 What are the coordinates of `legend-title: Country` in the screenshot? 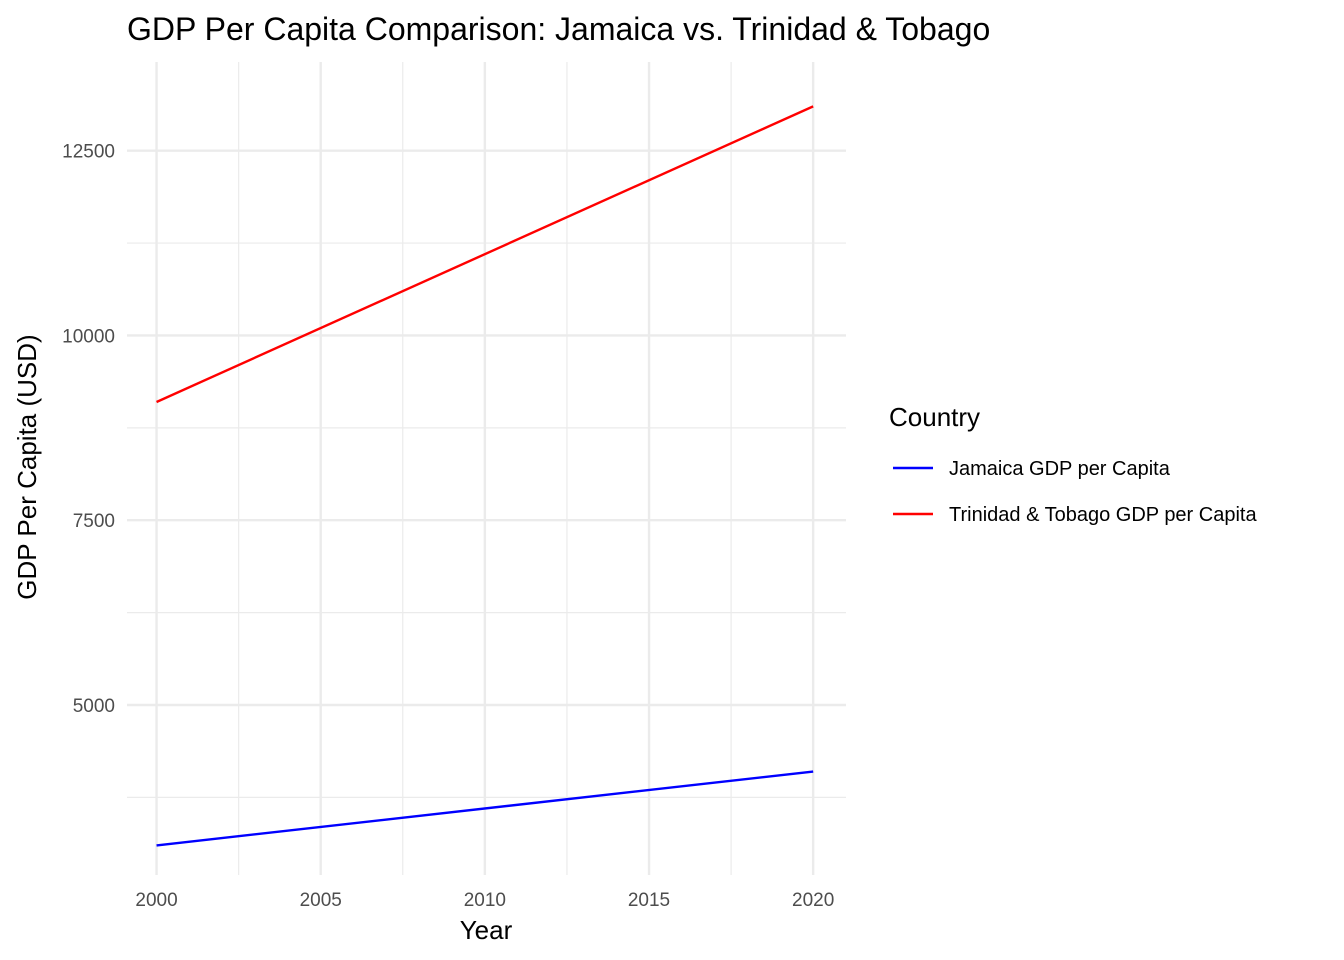 It's located at (934, 417).